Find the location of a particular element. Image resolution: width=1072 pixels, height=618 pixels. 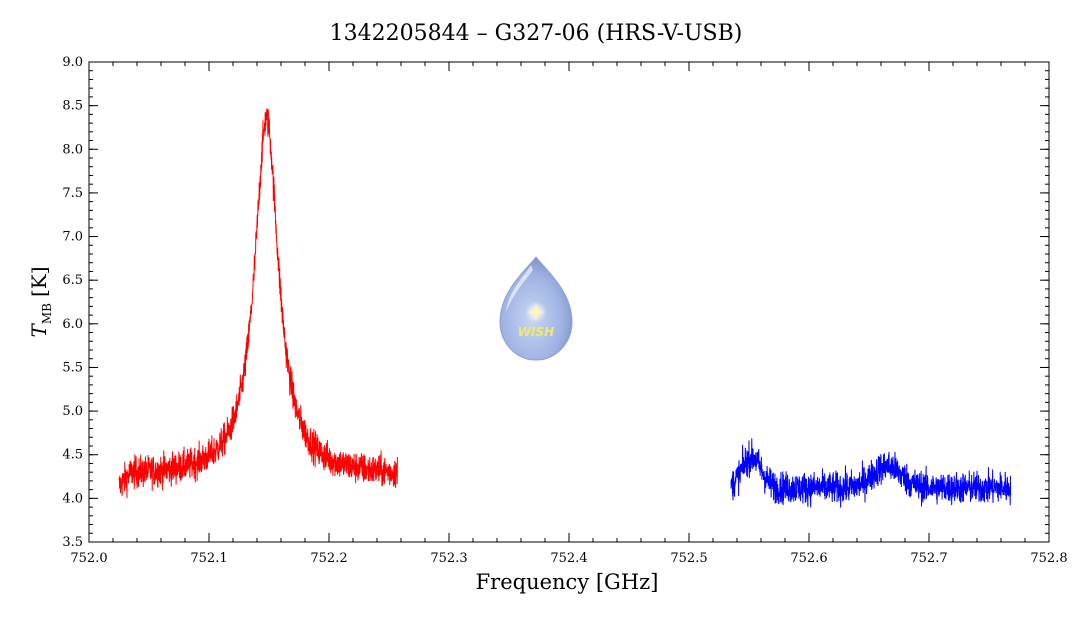

x-tick-label: 752.1 is located at coordinates (208, 558).